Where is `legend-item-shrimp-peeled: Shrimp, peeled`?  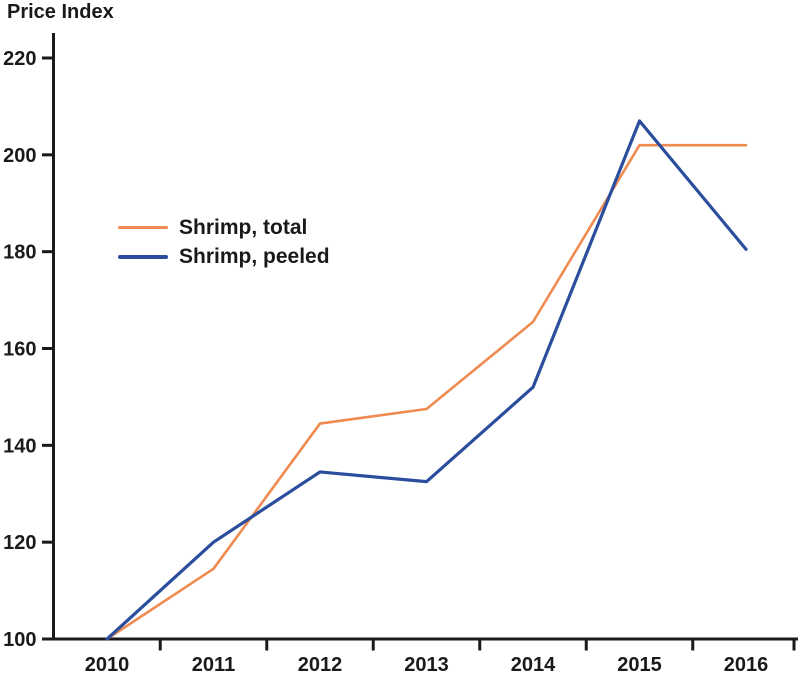
legend-item-shrimp-peeled: Shrimp, peeled is located at coordinates (224, 256).